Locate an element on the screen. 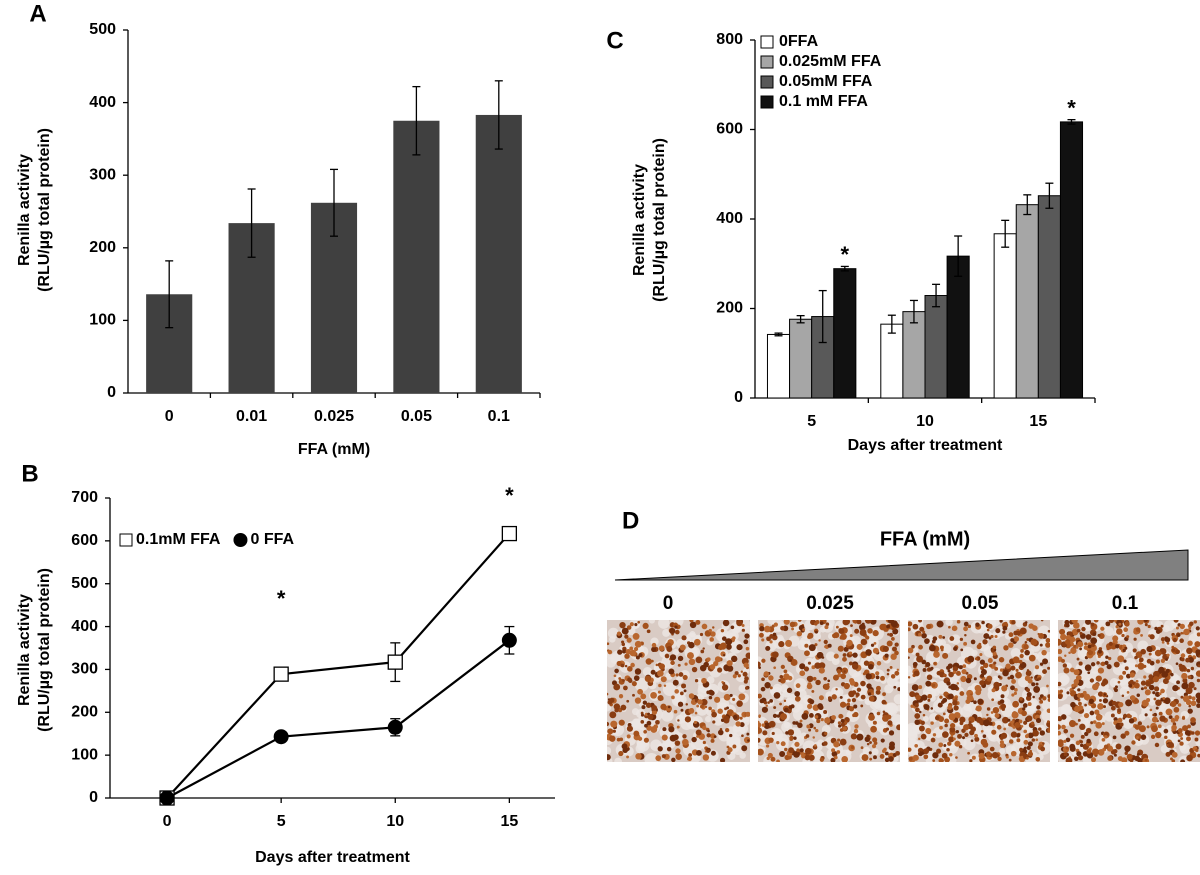 This screenshot has height=875, width=1200. marker is located at coordinates (281, 674).